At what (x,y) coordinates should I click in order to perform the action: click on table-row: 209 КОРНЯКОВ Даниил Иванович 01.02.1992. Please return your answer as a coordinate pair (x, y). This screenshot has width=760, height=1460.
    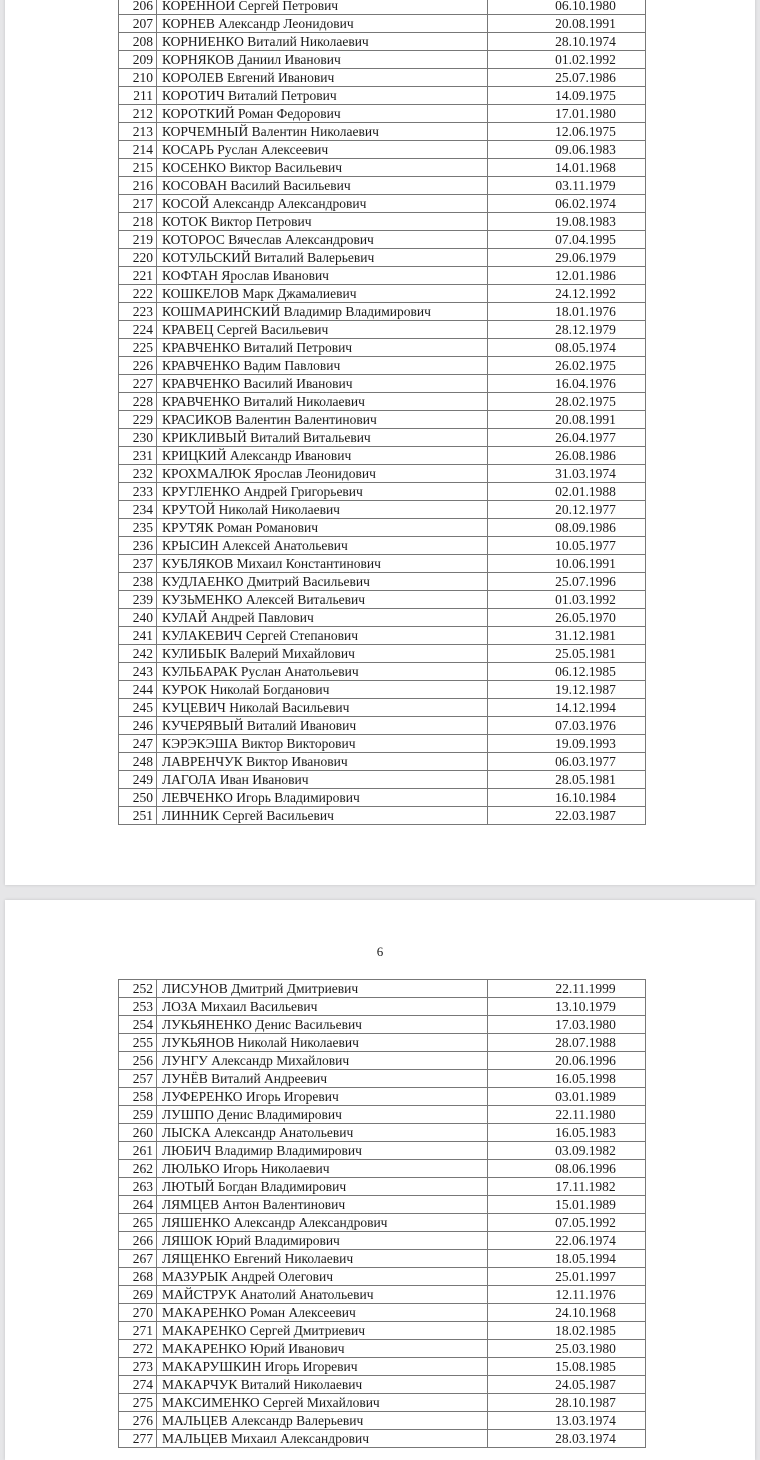
    Looking at the image, I should click on (382, 59).